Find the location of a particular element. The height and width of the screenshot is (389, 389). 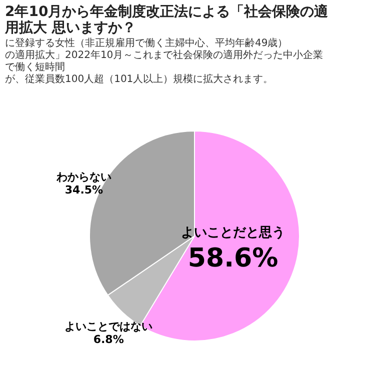

text: の適用拡大」2022年10月～これまで社会保険の適用外だった中小企業で働く短時間 is located at coordinates (164, 61).